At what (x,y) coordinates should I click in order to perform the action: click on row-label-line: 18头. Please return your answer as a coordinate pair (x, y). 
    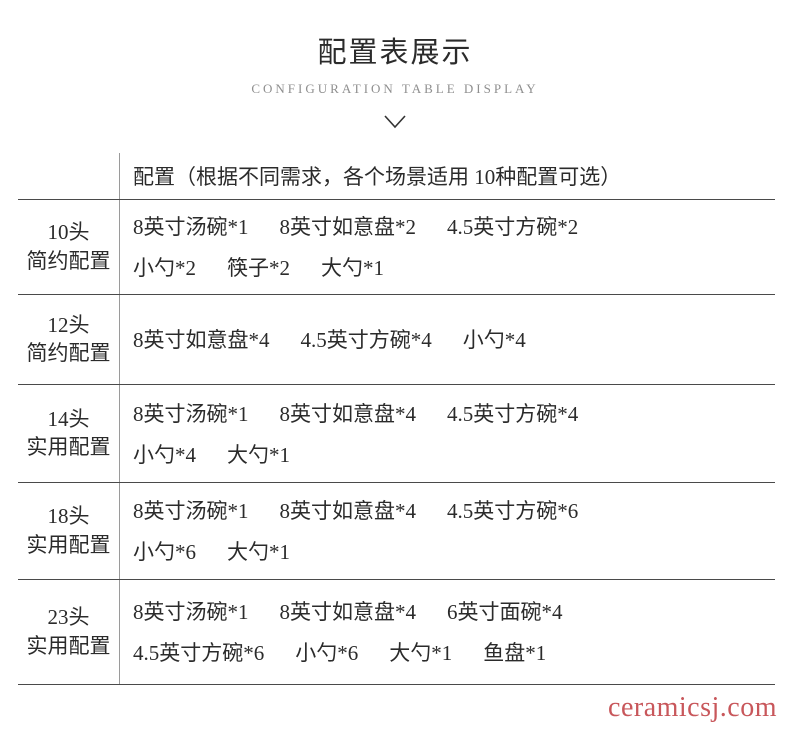
    Looking at the image, I should click on (68, 516).